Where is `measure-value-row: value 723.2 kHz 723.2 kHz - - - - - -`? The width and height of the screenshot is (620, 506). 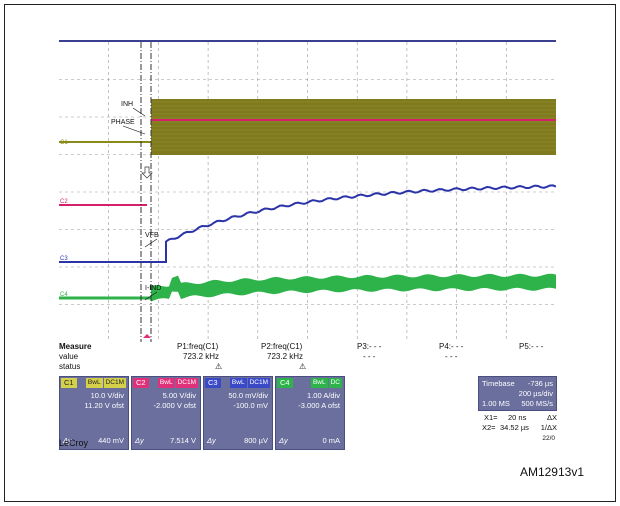
measure-value-row: value 723.2 kHz 723.2 kHz - - - - - - is located at coordinates (307, 357).